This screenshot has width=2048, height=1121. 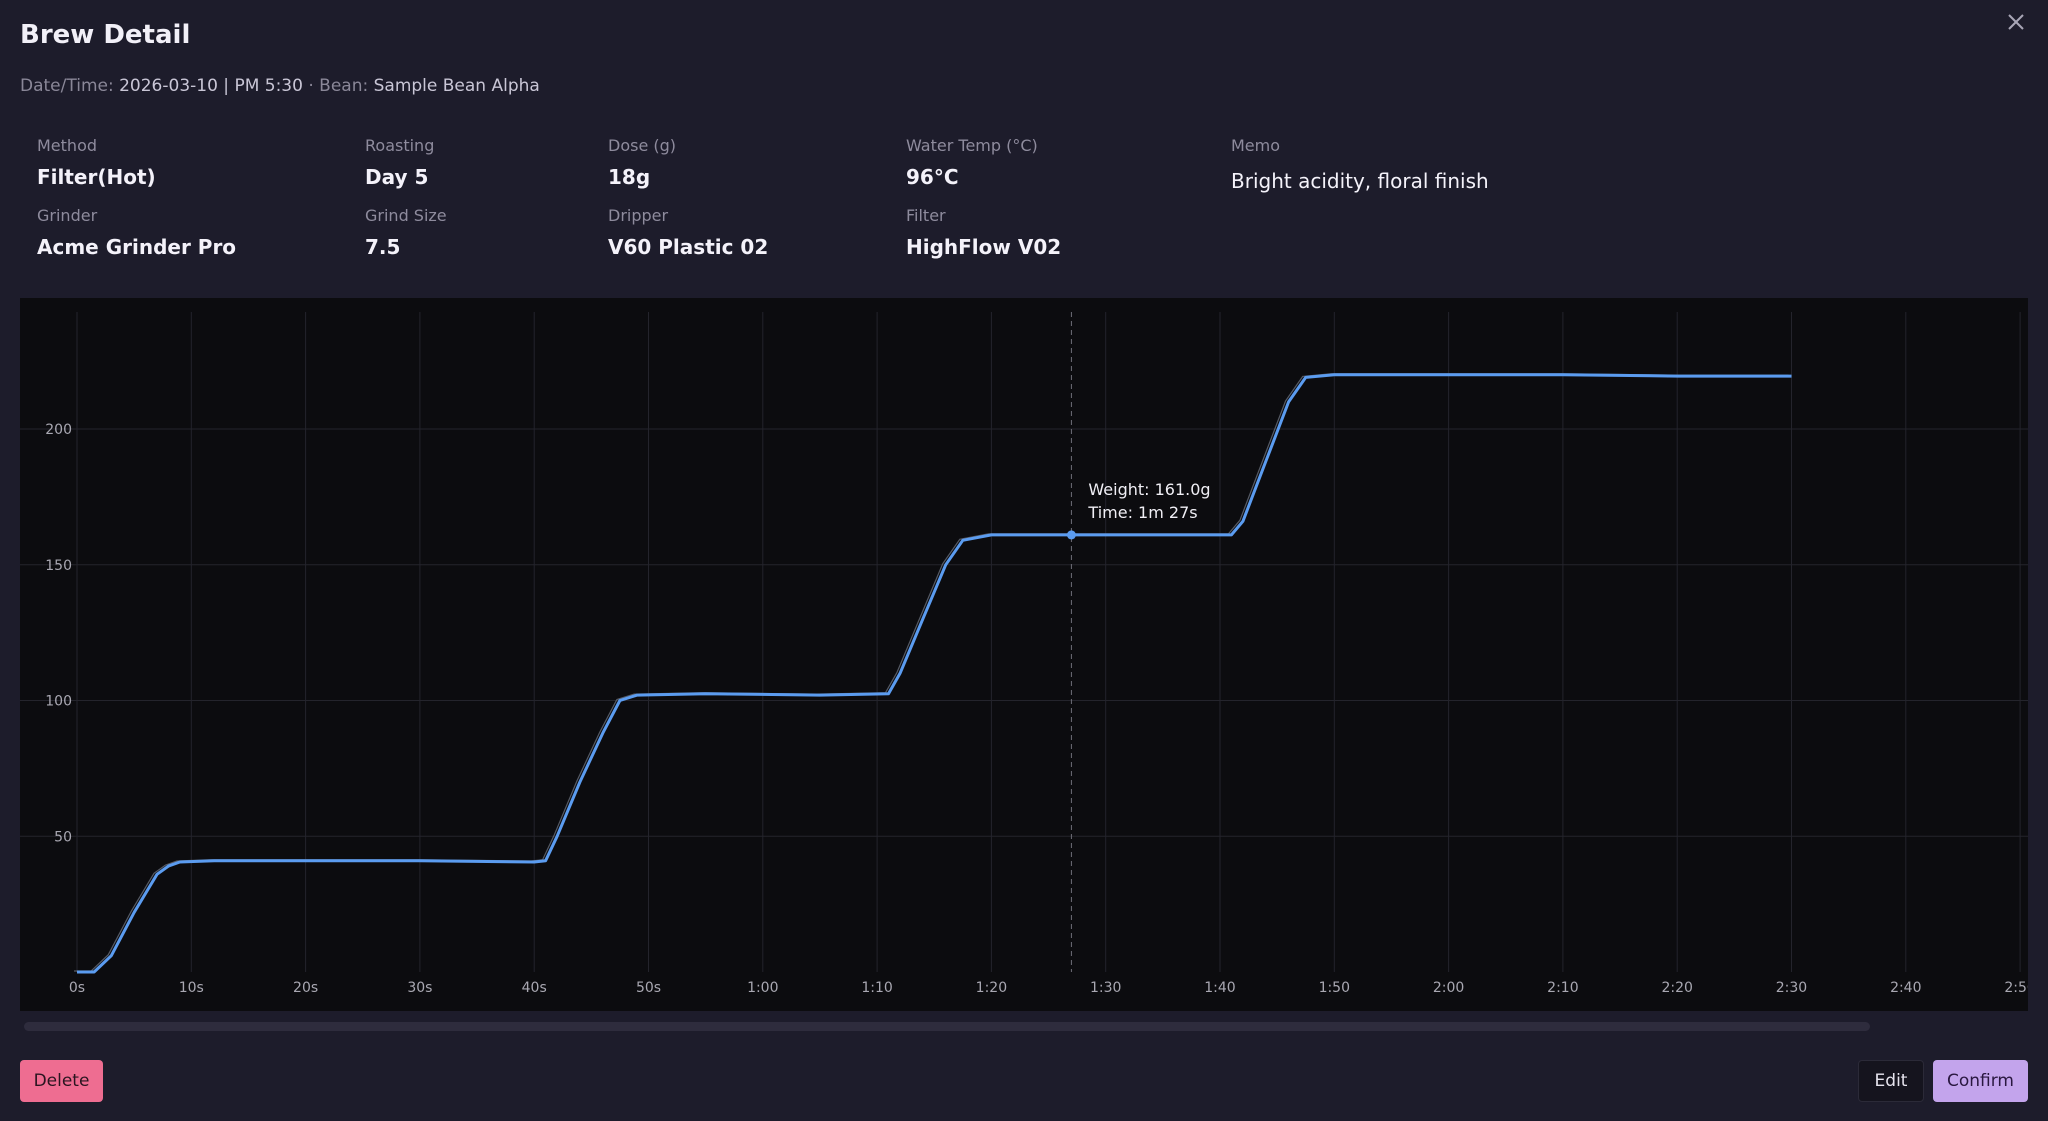 I want to click on dose-label: Dose (g), so click(x=642, y=145).